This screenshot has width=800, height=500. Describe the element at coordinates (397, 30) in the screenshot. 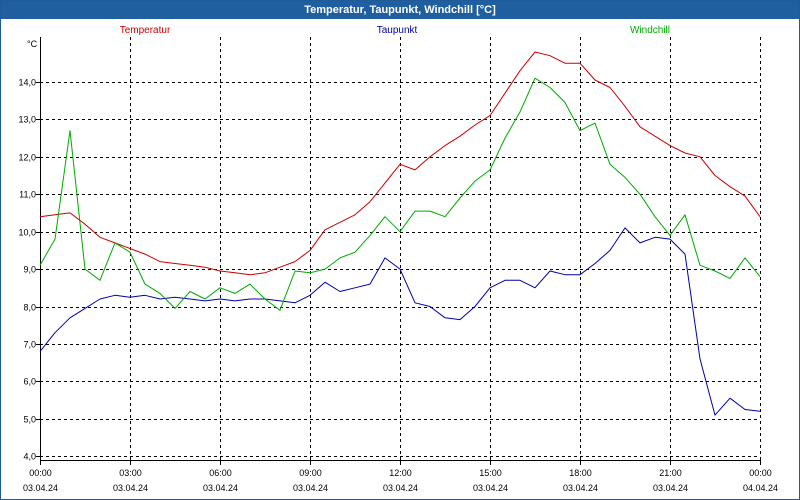

I see `legend-taupunkt: Taupunkt` at that location.